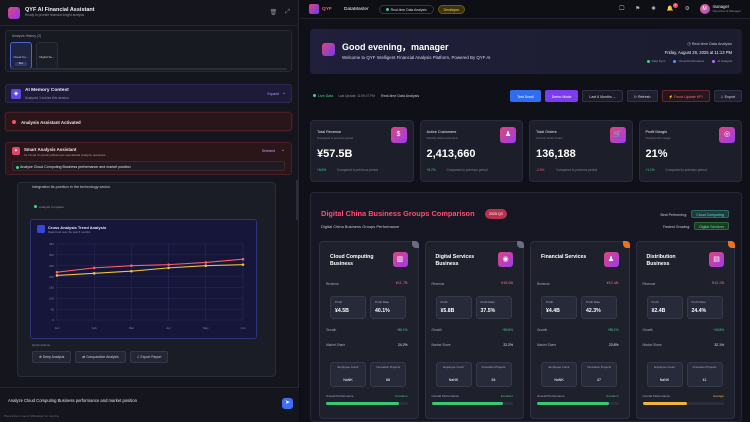 The image size is (750, 422). I want to click on best-performing-badge: Cloud Computing, so click(710, 214).